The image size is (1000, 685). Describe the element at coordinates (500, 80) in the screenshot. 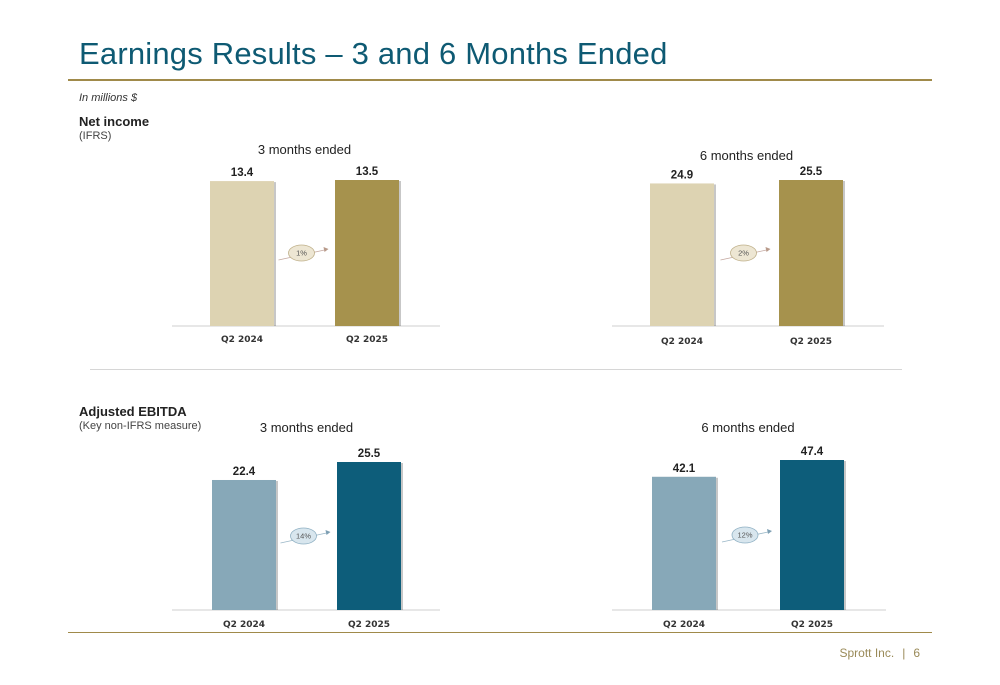

I see `title-rule` at that location.